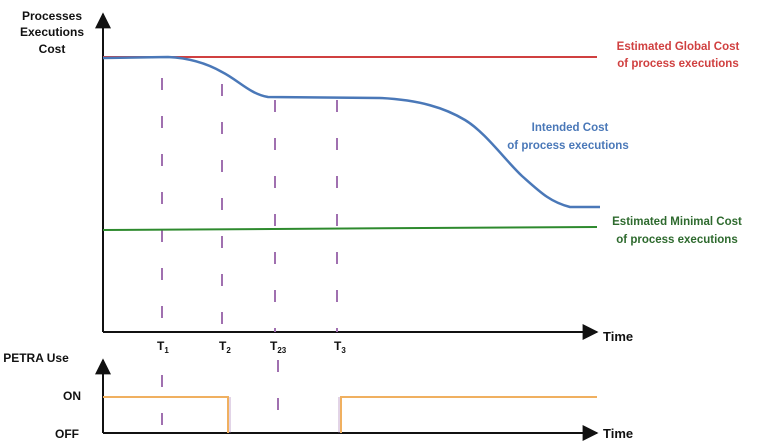  What do you see at coordinates (52, 16) in the screenshot?
I see `top-ylabel-line-1: Processes` at bounding box center [52, 16].